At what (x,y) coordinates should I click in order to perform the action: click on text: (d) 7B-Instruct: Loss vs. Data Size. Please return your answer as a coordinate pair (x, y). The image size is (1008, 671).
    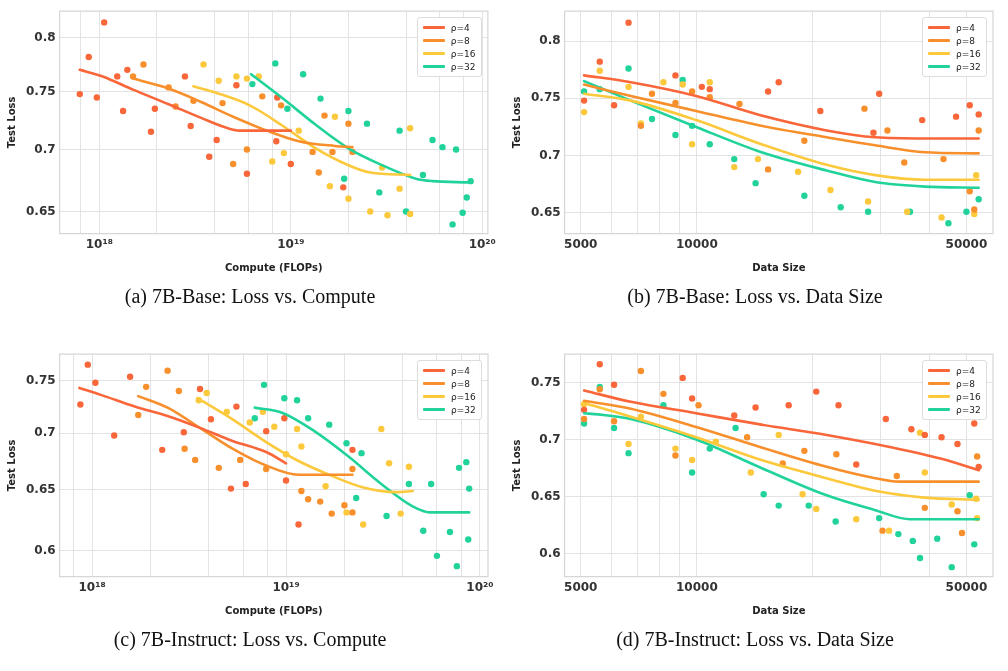
    Looking at the image, I should click on (755, 639).